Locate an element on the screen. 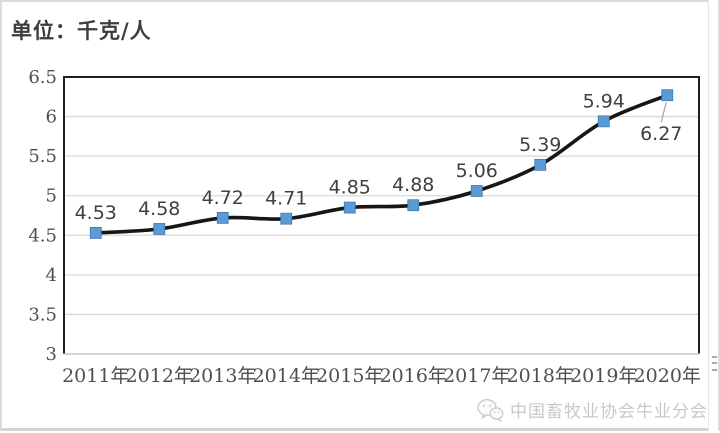  scrollbar-track is located at coordinates (714, 215).